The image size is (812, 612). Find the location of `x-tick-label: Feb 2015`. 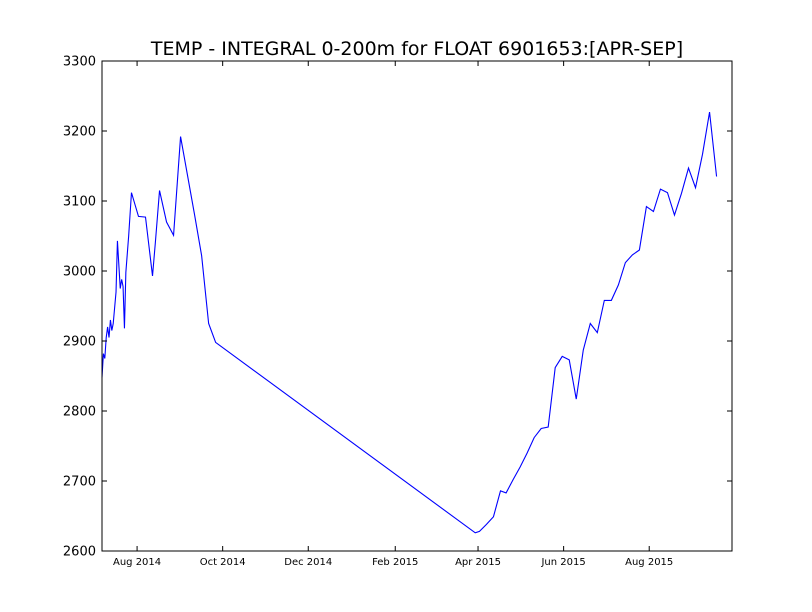

x-tick-label: Feb 2015 is located at coordinates (395, 562).